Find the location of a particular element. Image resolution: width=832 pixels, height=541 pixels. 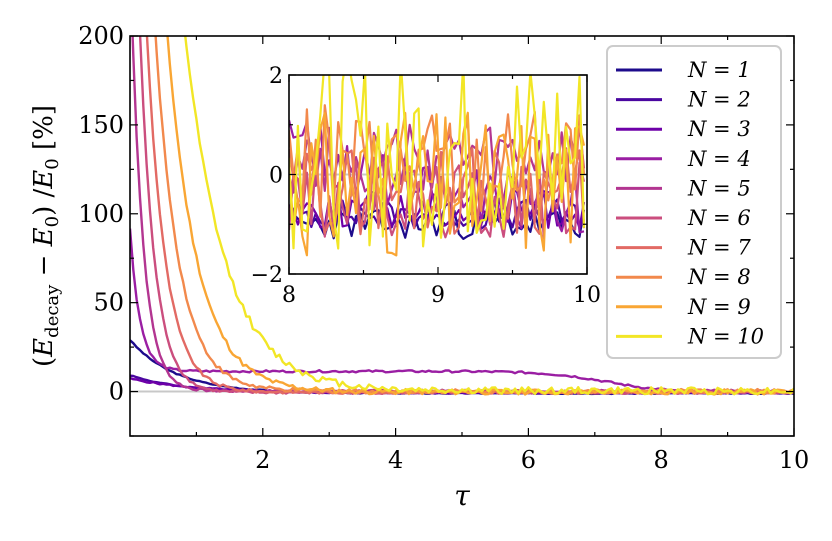

y-tick-label: 100 is located at coordinates (101, 214).